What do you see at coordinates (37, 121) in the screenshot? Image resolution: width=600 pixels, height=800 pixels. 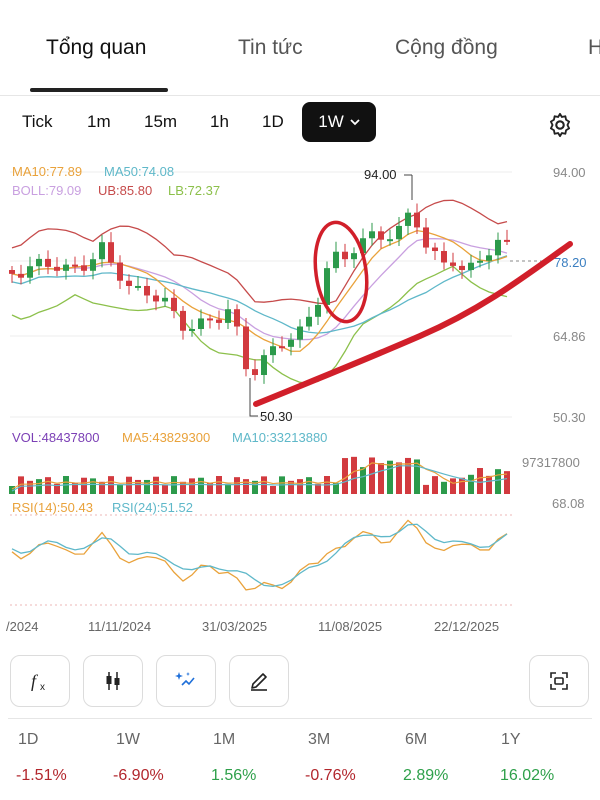 I see `timeframe-tick: Tick` at bounding box center [37, 121].